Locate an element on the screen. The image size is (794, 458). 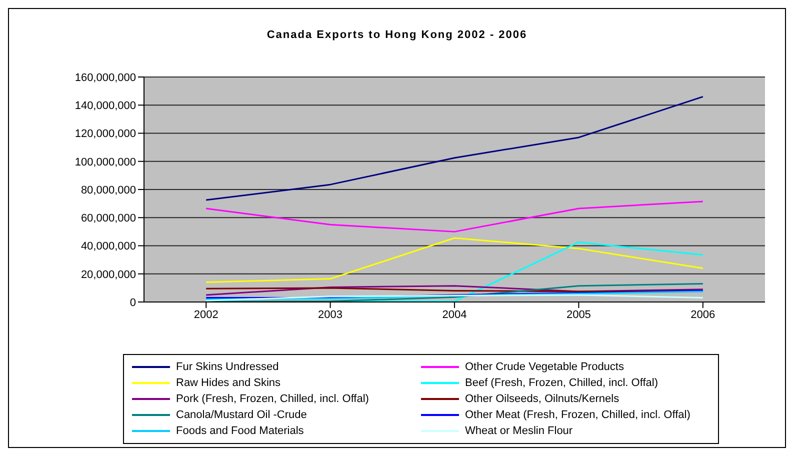
legend-label: Canola/Mustard Oil -Crude is located at coordinates (241, 415).